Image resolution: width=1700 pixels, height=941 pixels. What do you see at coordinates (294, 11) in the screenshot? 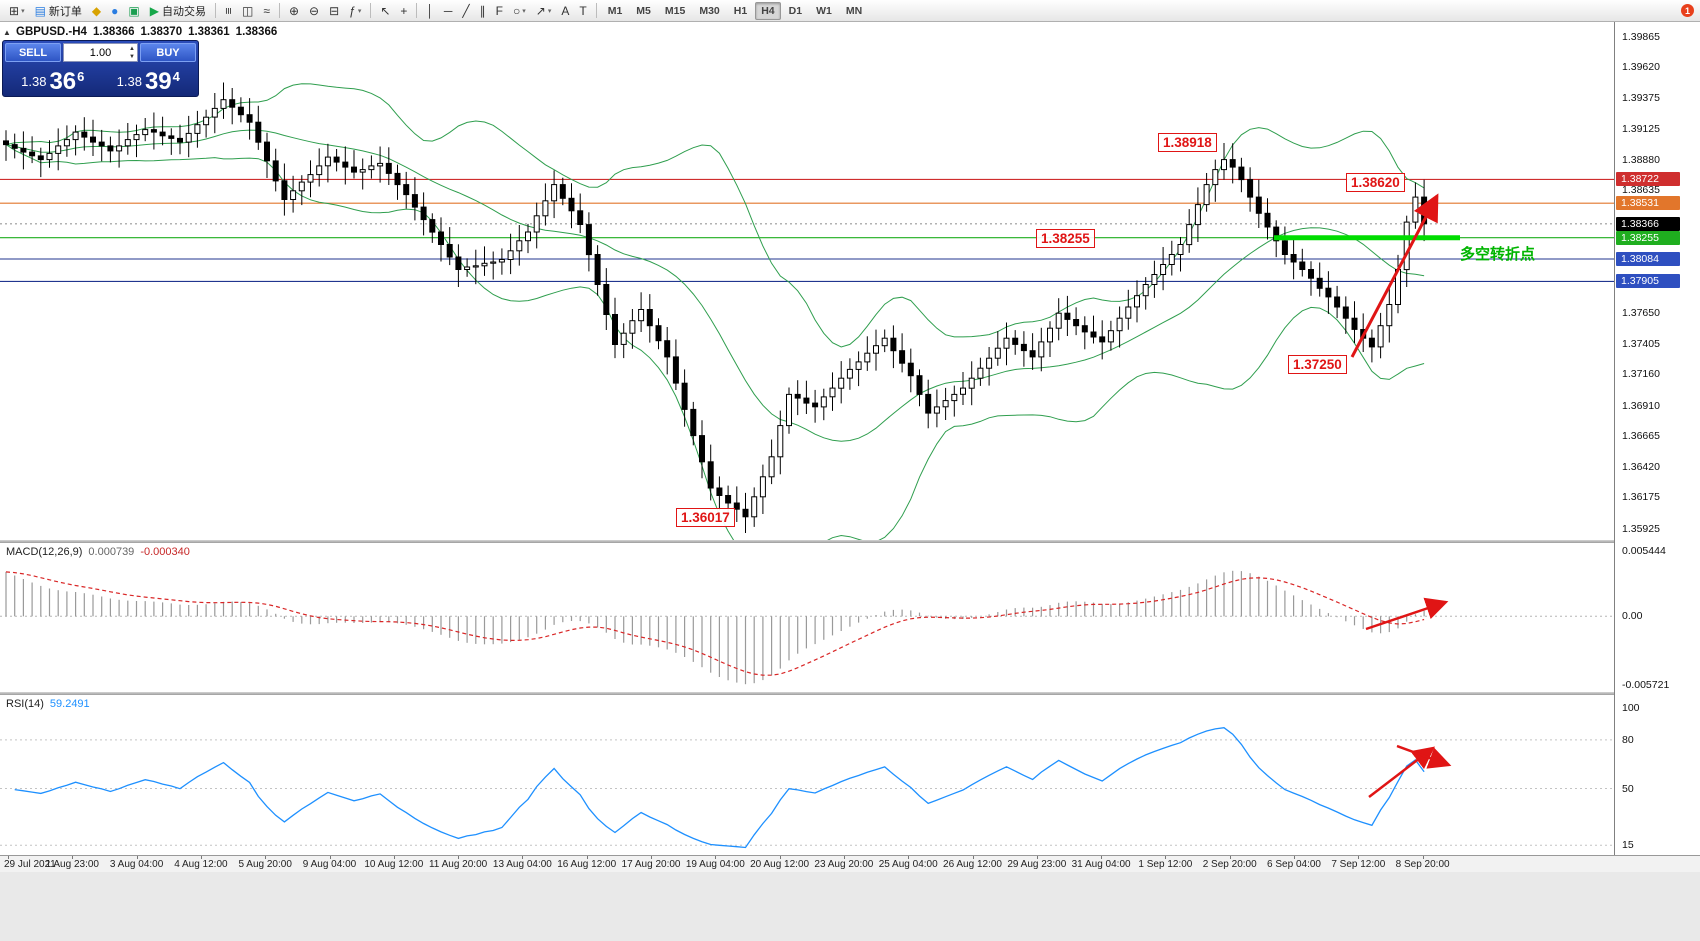
I see `zoom-in-icon: ⊕` at bounding box center [294, 11].